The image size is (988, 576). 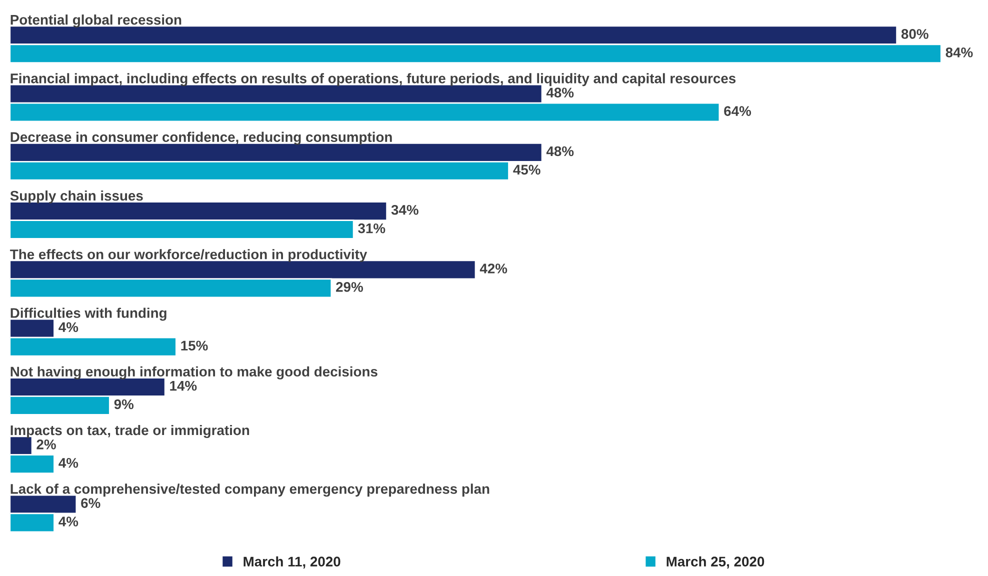 I want to click on data-label: 9%, so click(x=124, y=404).